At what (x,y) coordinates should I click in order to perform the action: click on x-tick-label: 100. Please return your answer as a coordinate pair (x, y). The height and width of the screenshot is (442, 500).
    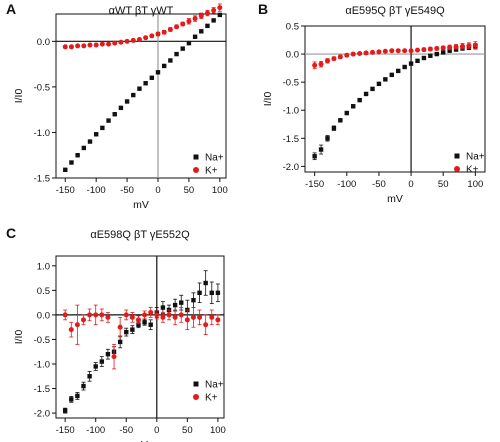
    Looking at the image, I should click on (220, 190).